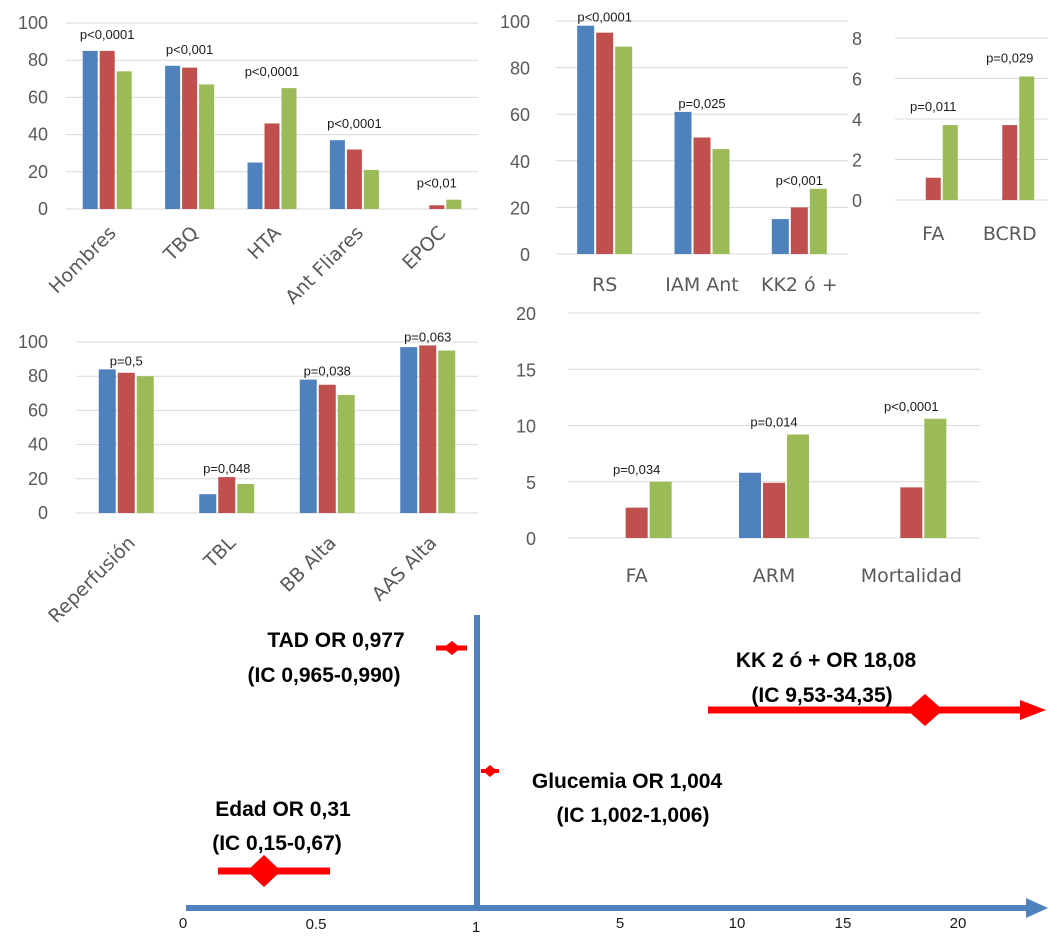 Image resolution: width=1052 pixels, height=938 pixels. Describe the element at coordinates (92, 580) in the screenshot. I see `category-label: Reperfusión` at that location.